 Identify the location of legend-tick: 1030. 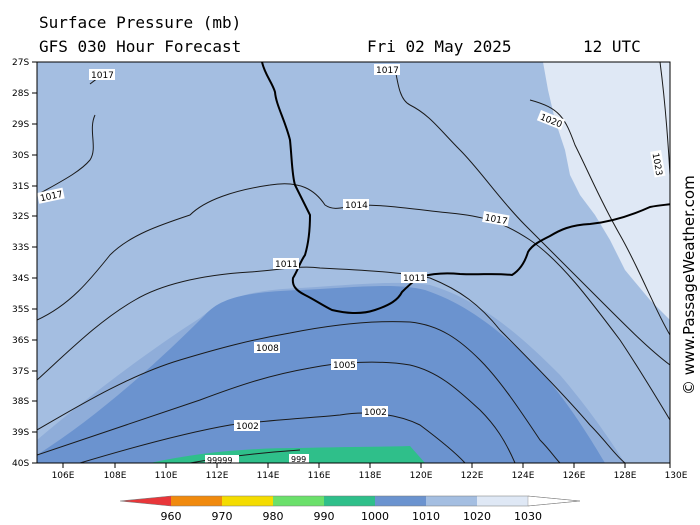
(528, 516).